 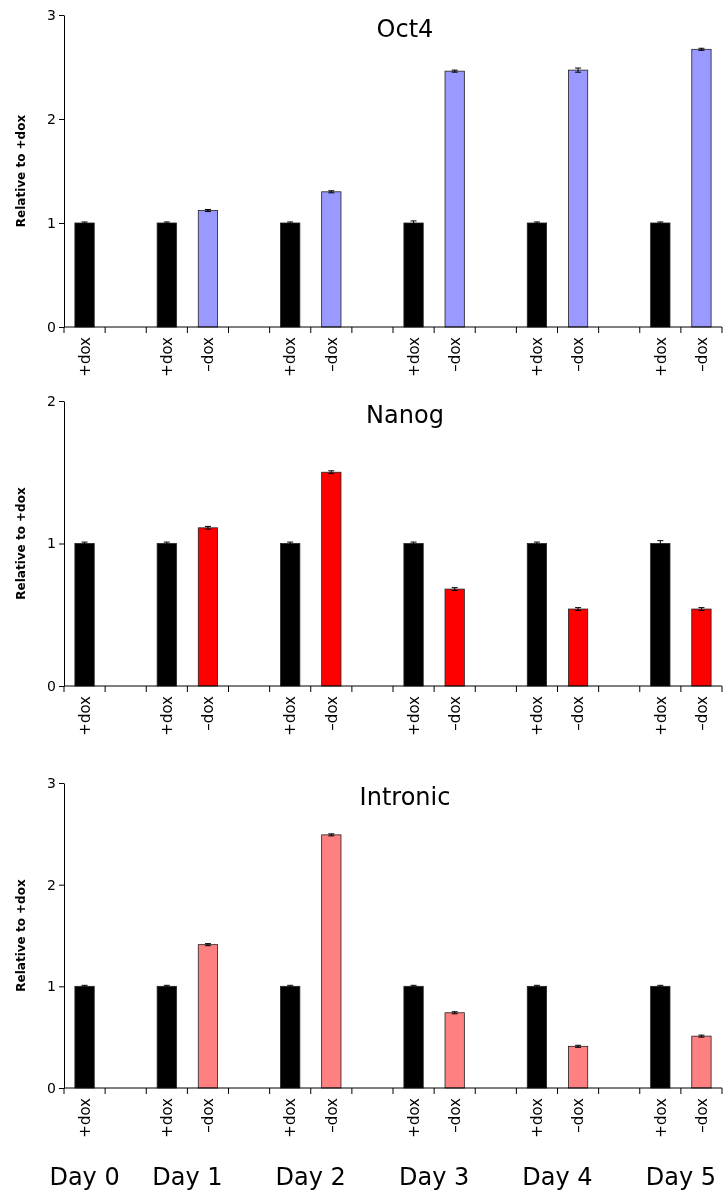 I want to click on text: Day 5, so click(x=681, y=1177).